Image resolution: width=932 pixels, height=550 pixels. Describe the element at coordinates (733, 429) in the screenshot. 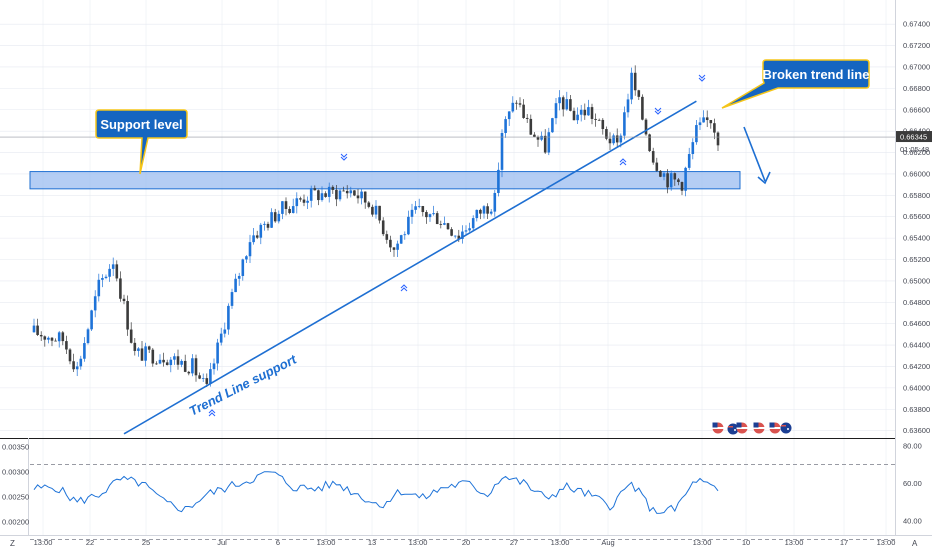

I see `flag-au-icon` at that location.